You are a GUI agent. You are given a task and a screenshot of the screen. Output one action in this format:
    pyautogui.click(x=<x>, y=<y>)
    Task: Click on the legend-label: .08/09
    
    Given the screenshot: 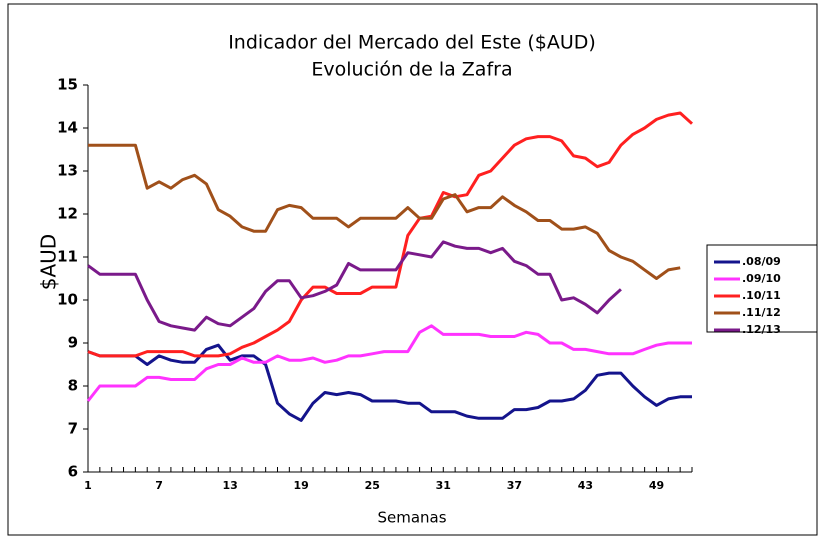 What is the action you would take?
    pyautogui.click(x=761, y=261)
    